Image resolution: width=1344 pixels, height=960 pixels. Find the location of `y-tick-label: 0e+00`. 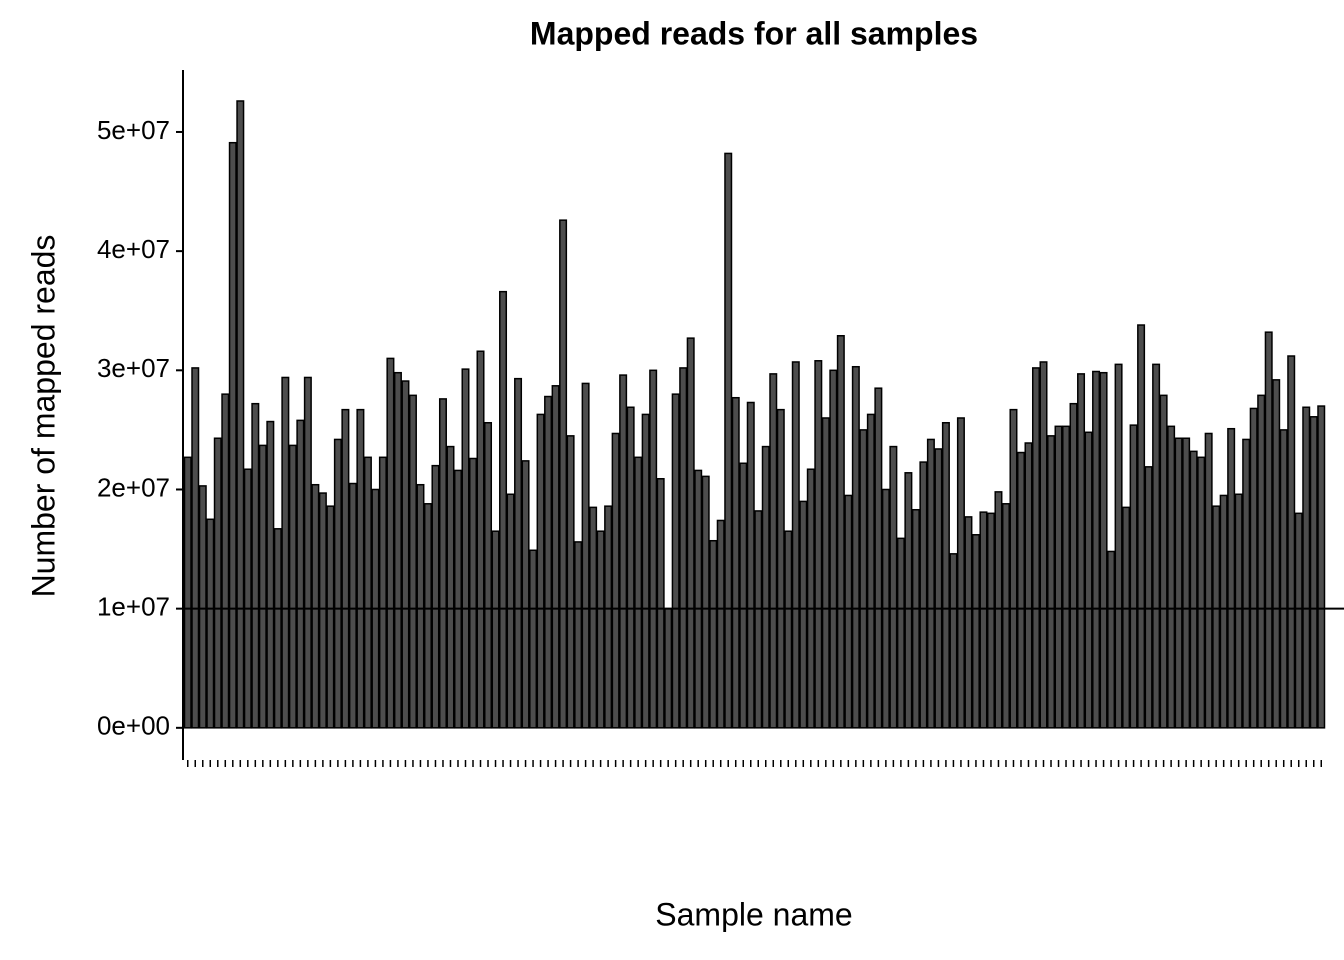

y-tick-label: 0e+00 is located at coordinates (133, 726).